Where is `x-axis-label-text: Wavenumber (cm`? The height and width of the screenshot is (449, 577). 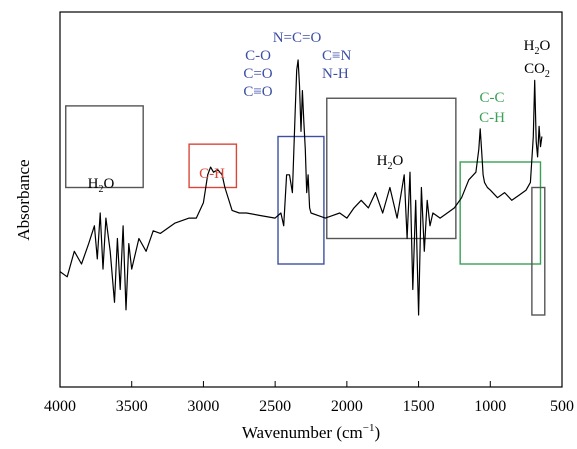
x-axis-label-text: Wavenumber (cm is located at coordinates (302, 432).